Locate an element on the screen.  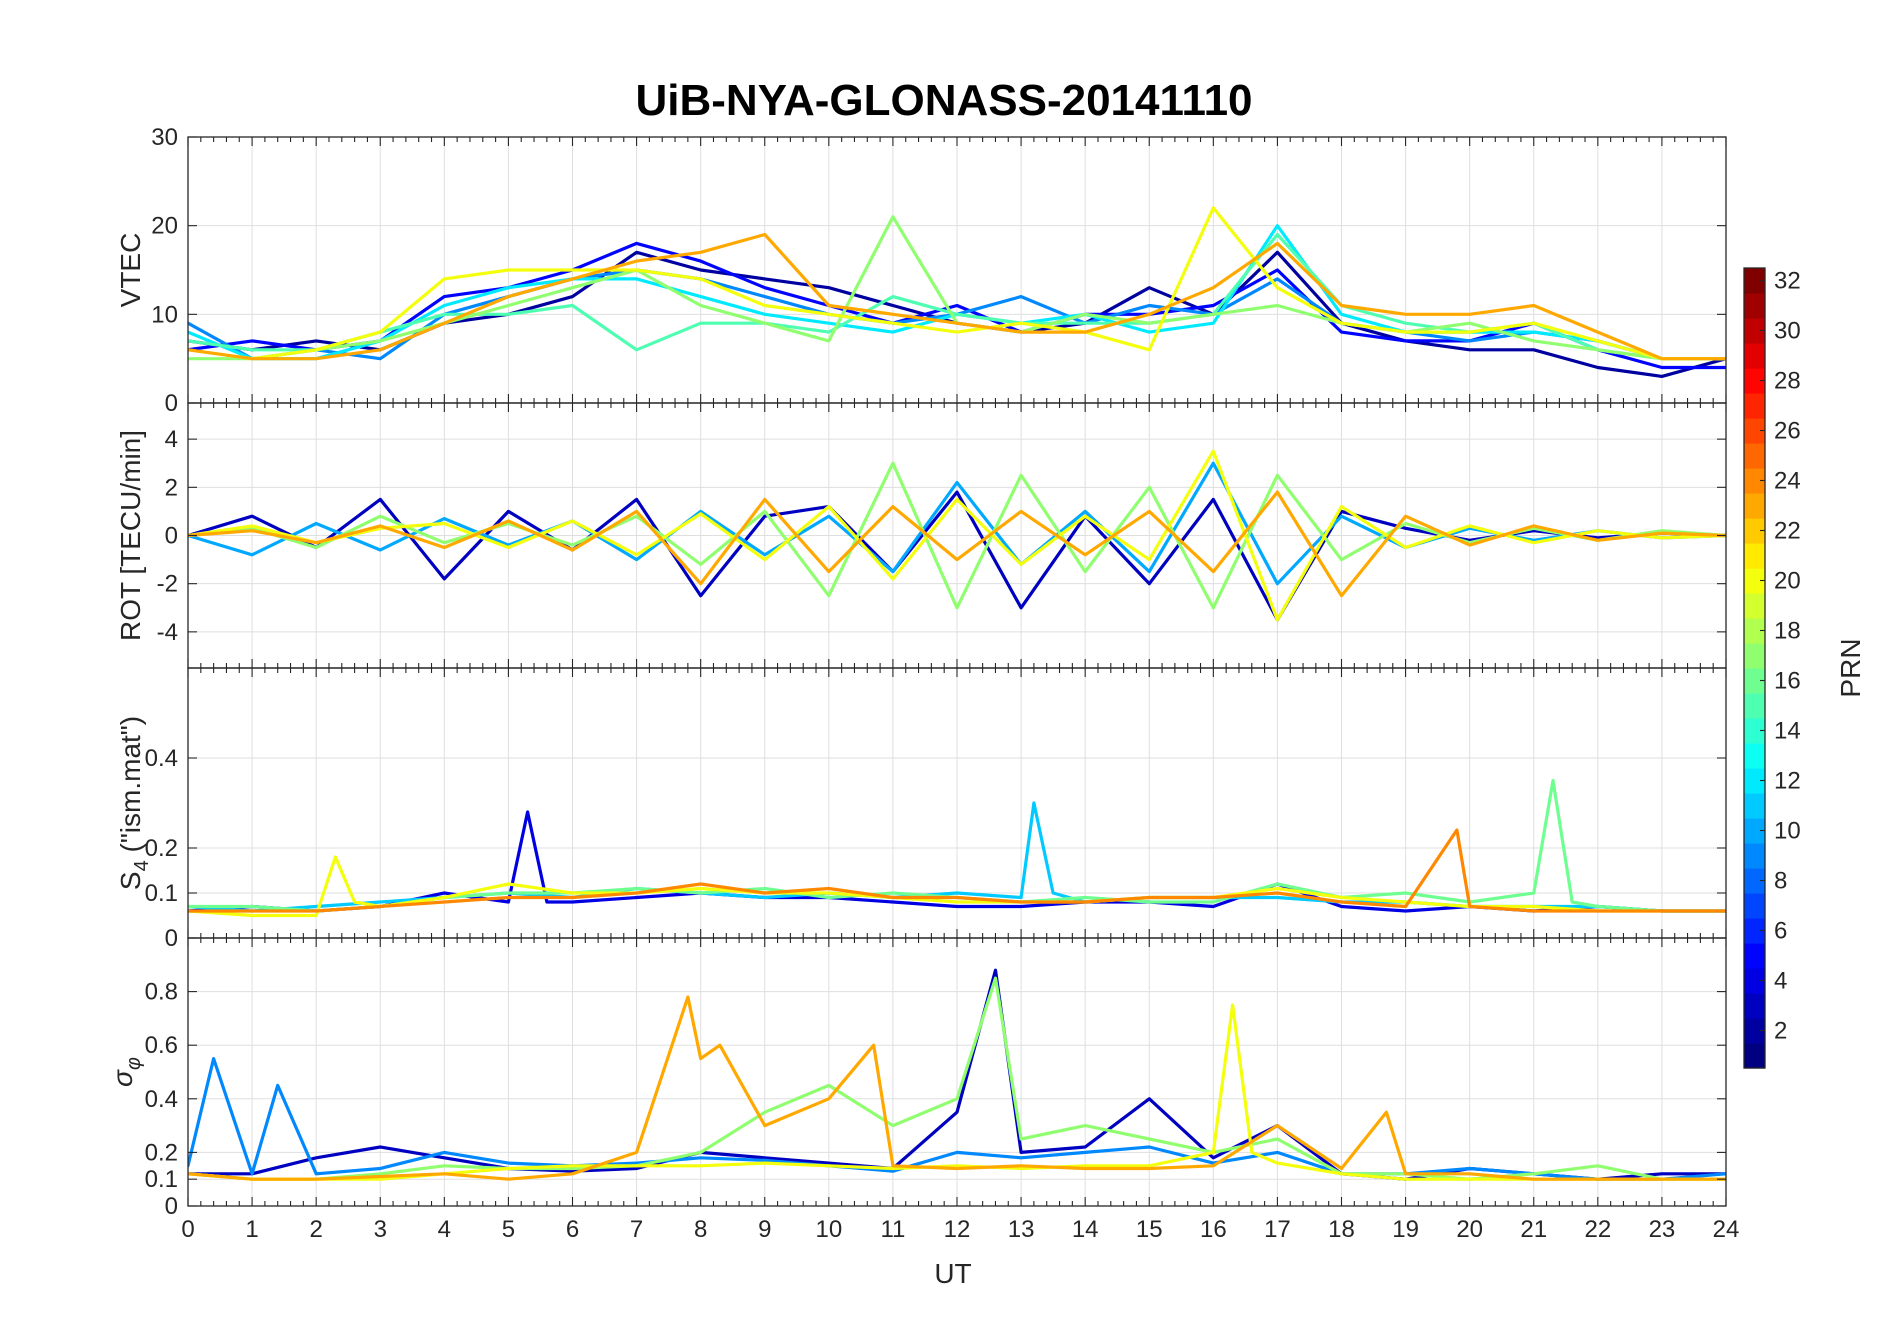
x-tick-label: 11 is located at coordinates (892, 1229).